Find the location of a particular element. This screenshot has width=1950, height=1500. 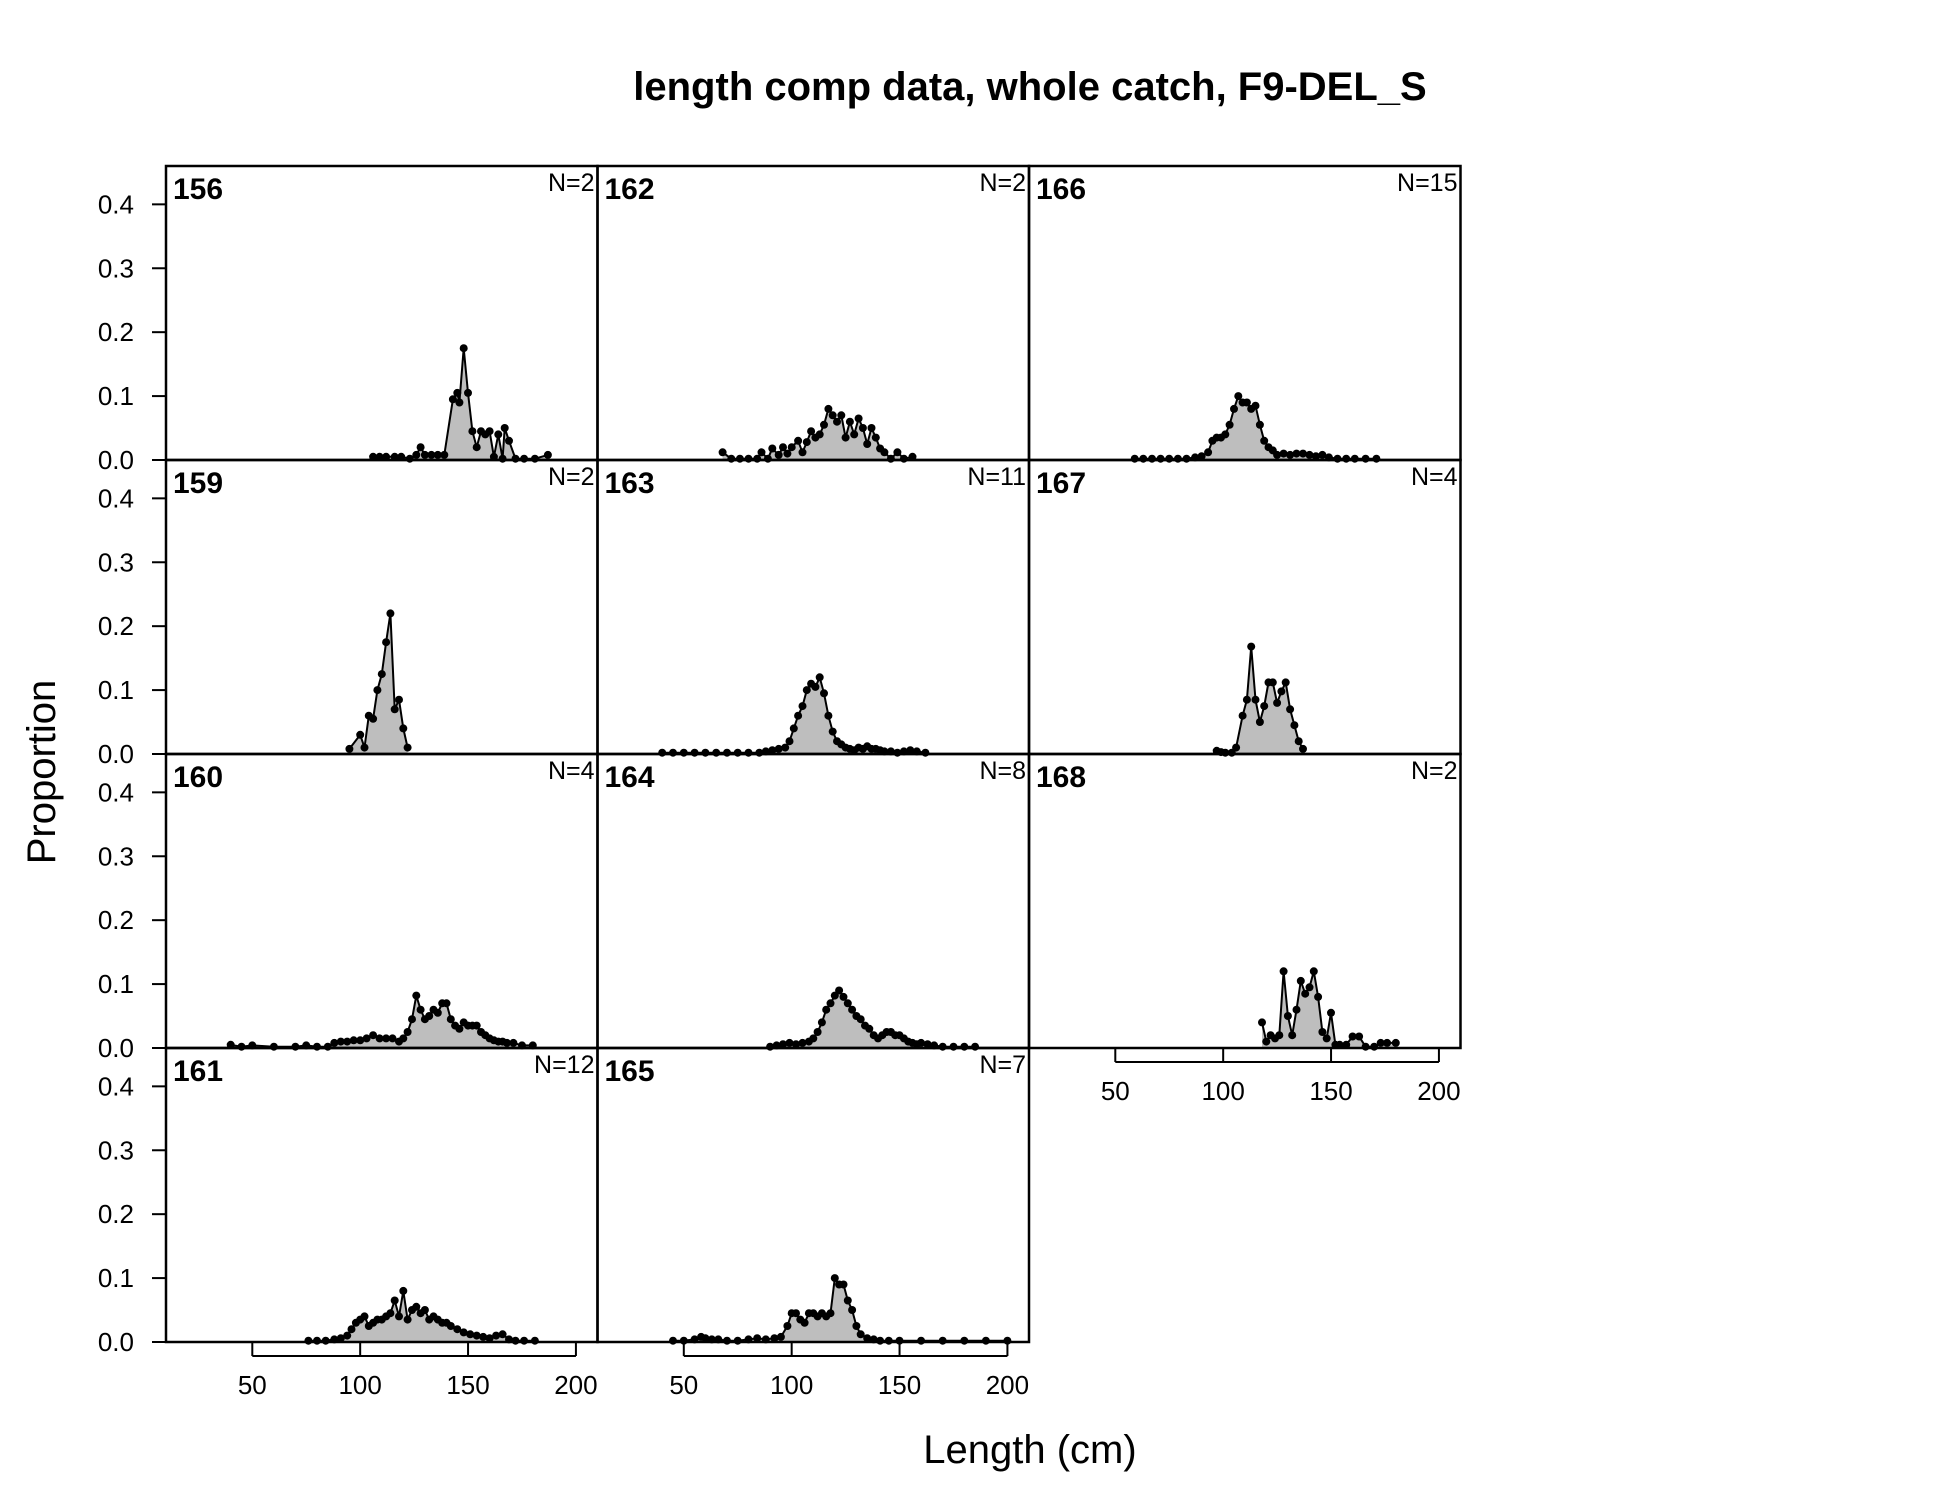

y-axis-label: Proportion is located at coordinates (42, 772).